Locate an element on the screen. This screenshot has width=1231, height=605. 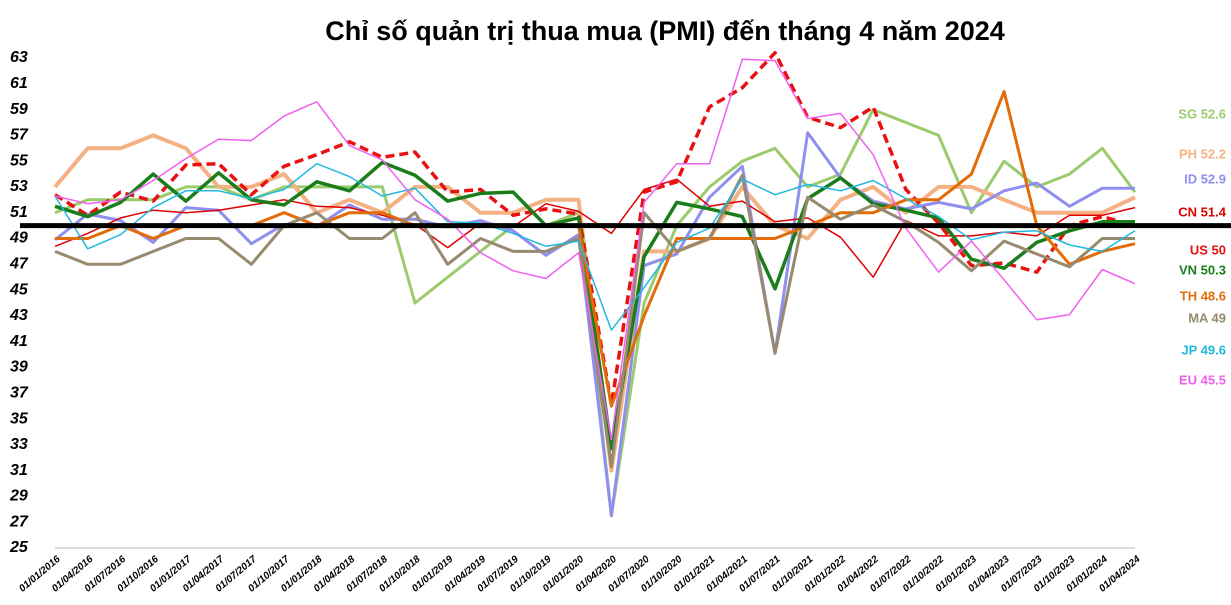
y-tick-label: 29 is located at coordinates (18, 496).